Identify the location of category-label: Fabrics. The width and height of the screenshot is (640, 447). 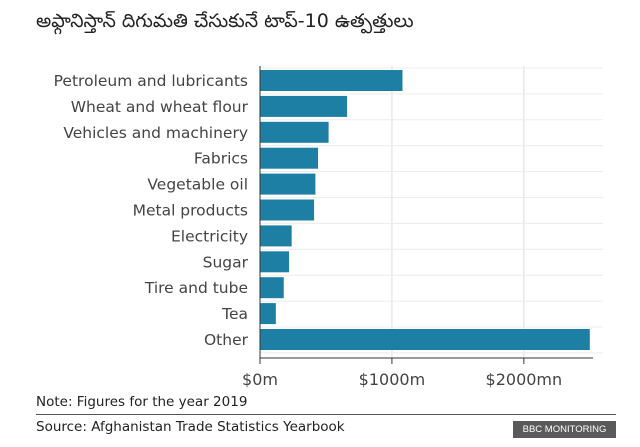
(221, 159).